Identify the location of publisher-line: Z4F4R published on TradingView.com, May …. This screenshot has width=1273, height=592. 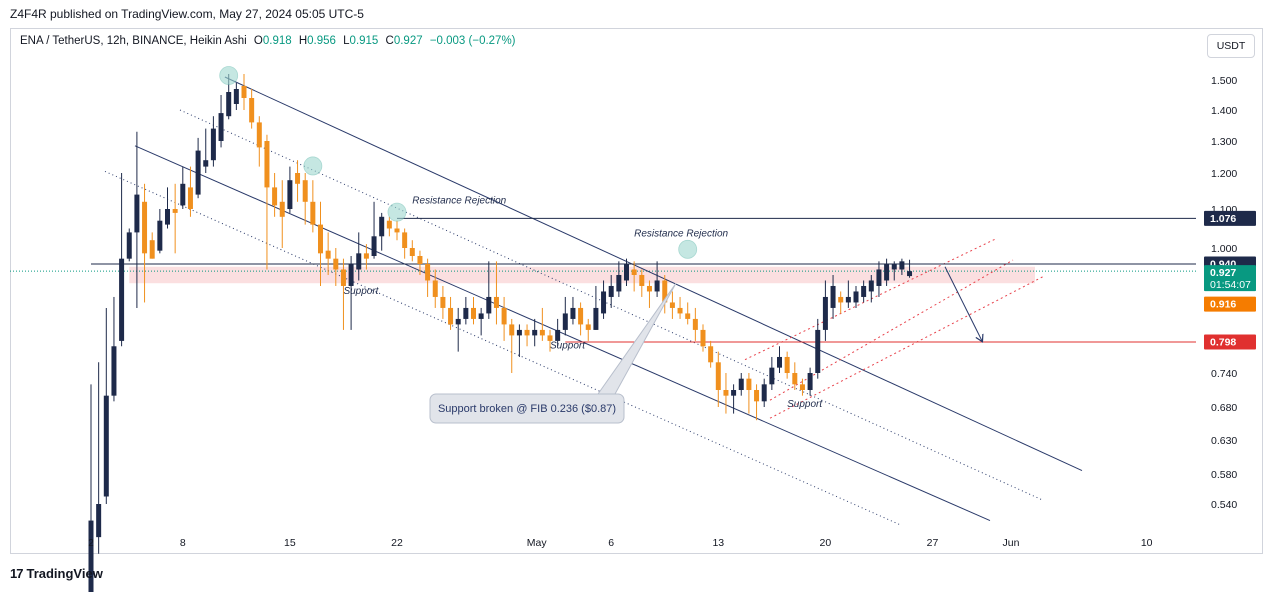
(187, 14).